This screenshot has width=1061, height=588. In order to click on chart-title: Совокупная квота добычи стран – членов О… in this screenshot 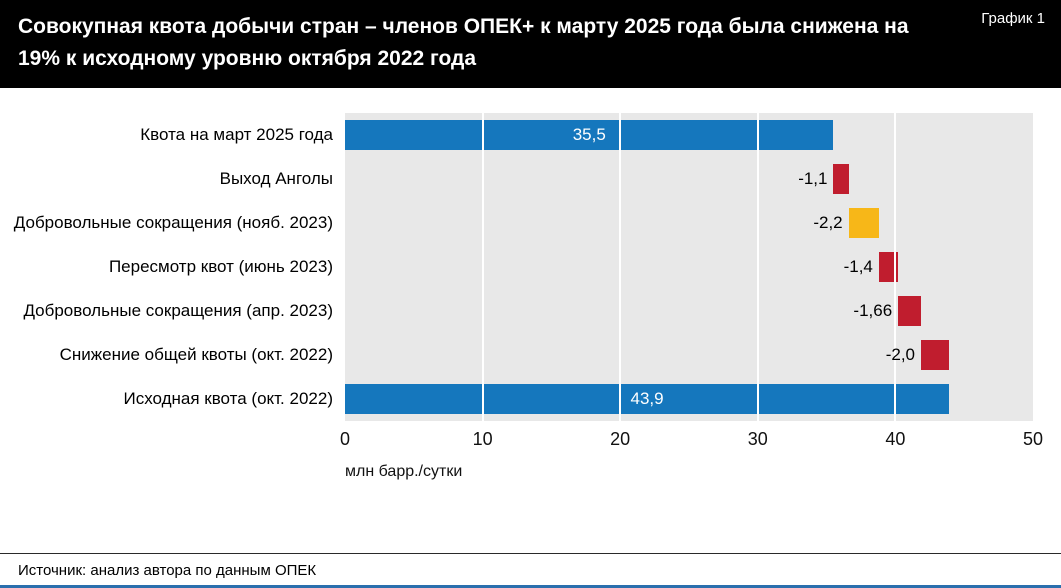, I will do `click(463, 42)`.